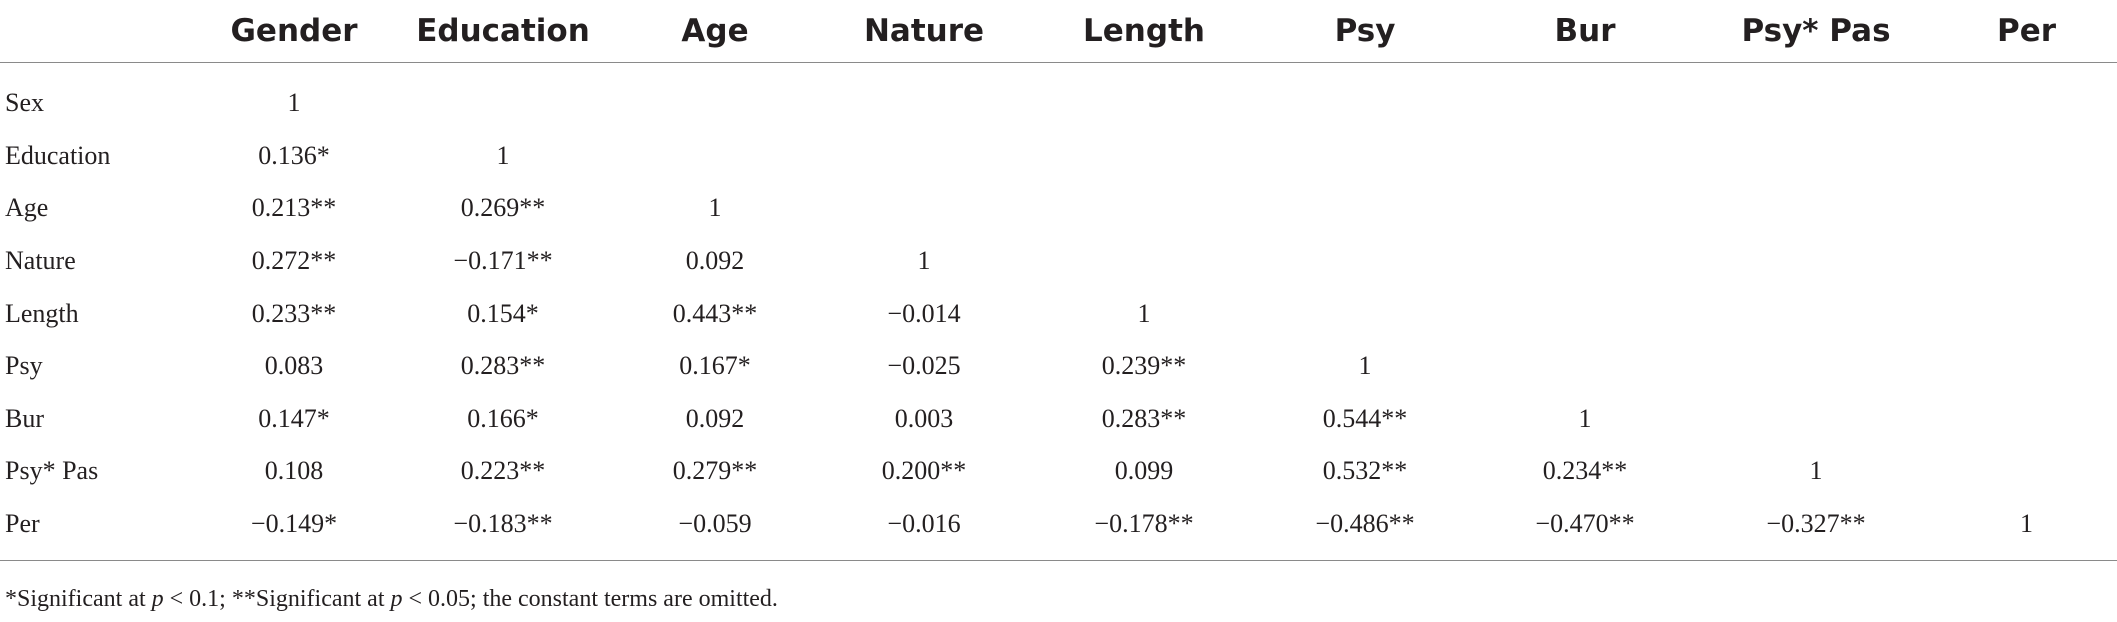 The width and height of the screenshot is (2117, 622). I want to click on table-cell: −0.171**, so click(503, 261).